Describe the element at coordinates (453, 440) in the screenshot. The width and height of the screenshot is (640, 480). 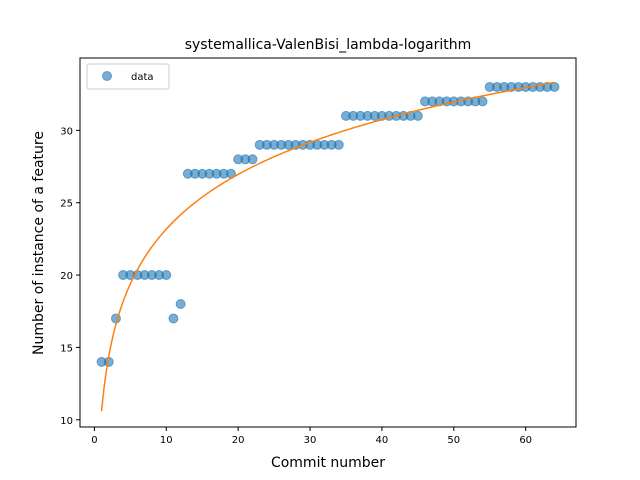
I see `x-tick-label-50: 50` at that location.